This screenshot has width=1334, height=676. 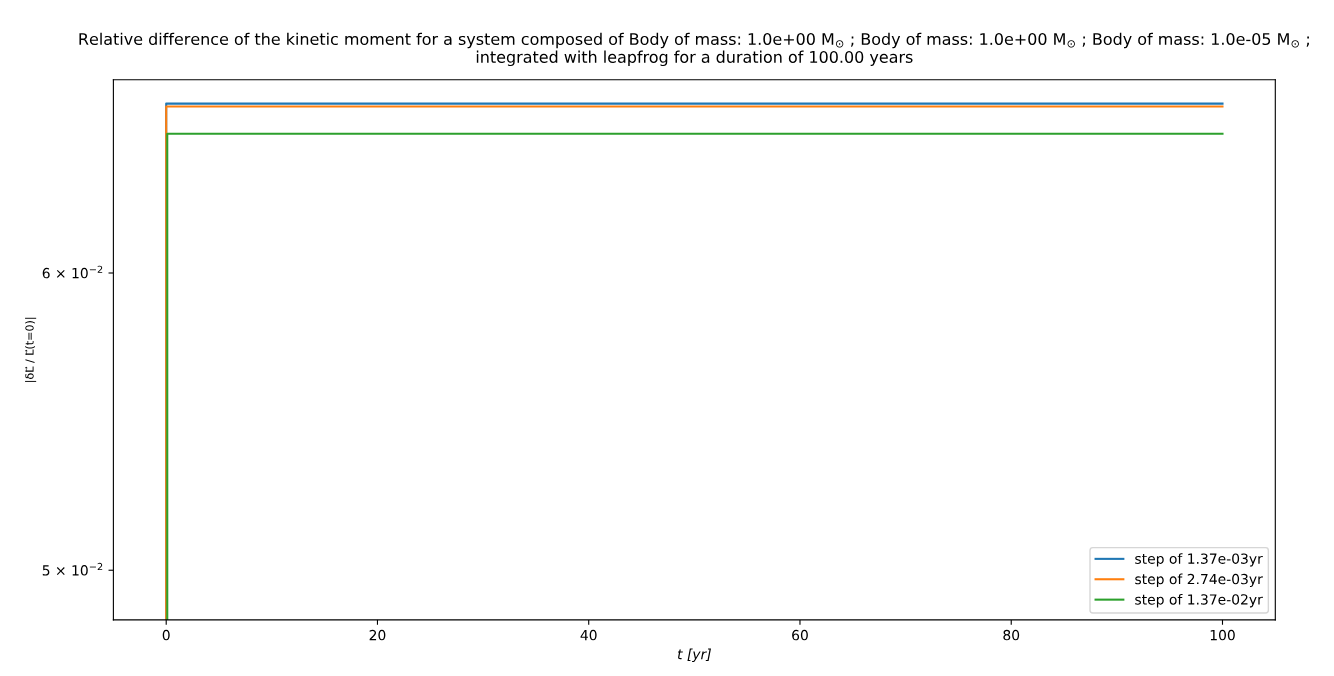 What do you see at coordinates (1011, 635) in the screenshot?
I see `x-tick-label: 80` at bounding box center [1011, 635].